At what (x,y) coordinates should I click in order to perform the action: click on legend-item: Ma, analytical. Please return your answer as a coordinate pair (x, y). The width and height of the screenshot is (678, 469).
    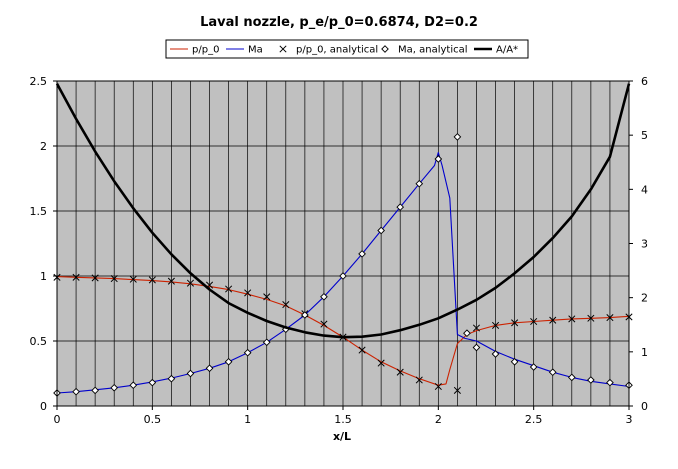
    Looking at the image, I should click on (424, 50).